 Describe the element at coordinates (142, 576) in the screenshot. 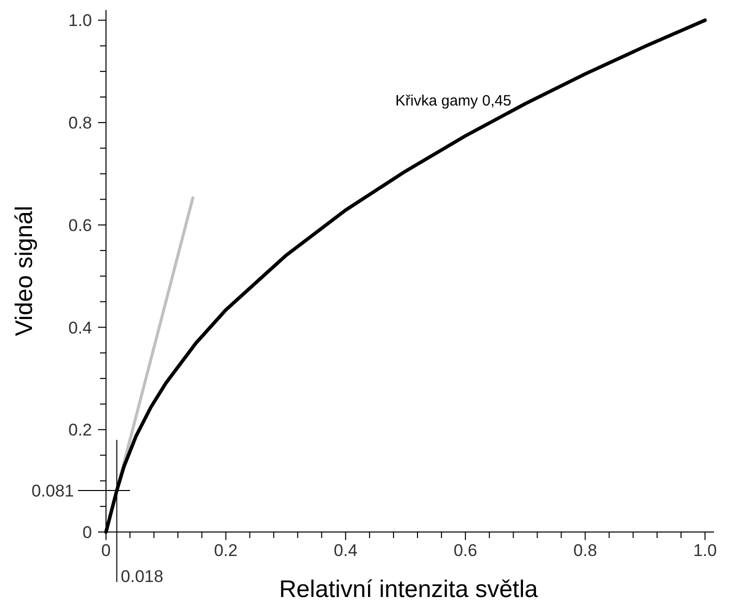

I see `ref-line-label: 0.018` at that location.